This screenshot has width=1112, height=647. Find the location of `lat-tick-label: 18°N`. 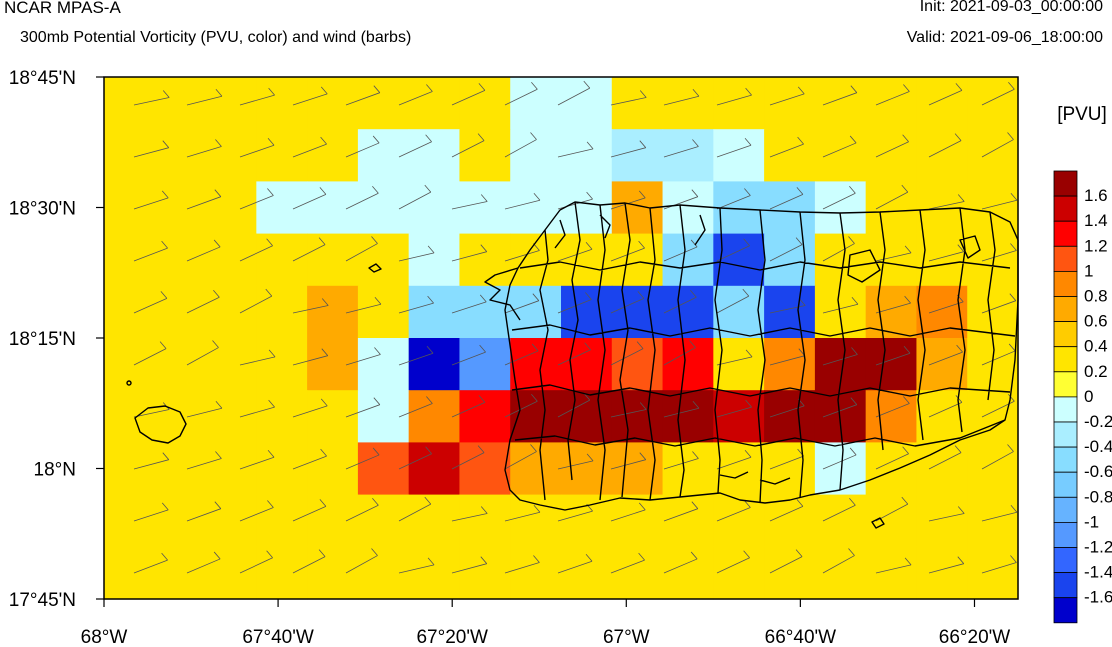

lat-tick-label: 18°N is located at coordinates (55, 470).